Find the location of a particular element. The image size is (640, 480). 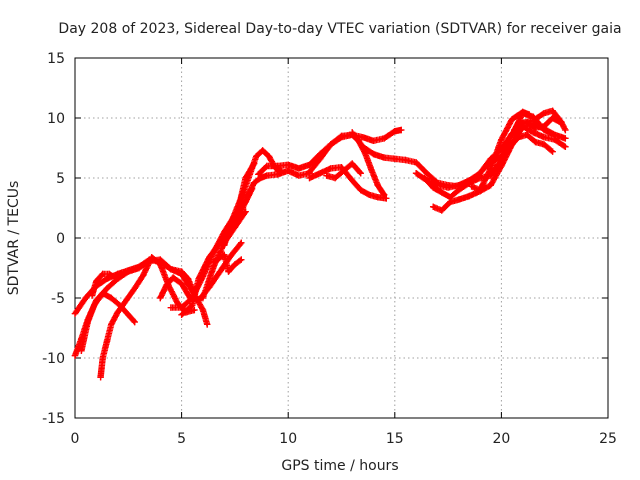

y-axis-label: SDTVAR / TECUs is located at coordinates (14, 238).